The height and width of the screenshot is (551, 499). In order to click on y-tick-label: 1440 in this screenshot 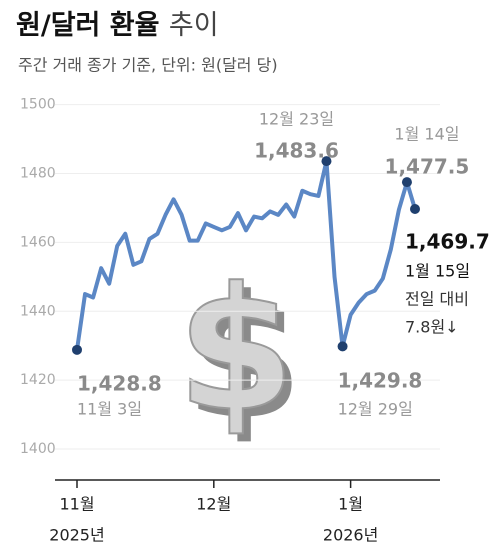, I will do `click(38, 311)`.